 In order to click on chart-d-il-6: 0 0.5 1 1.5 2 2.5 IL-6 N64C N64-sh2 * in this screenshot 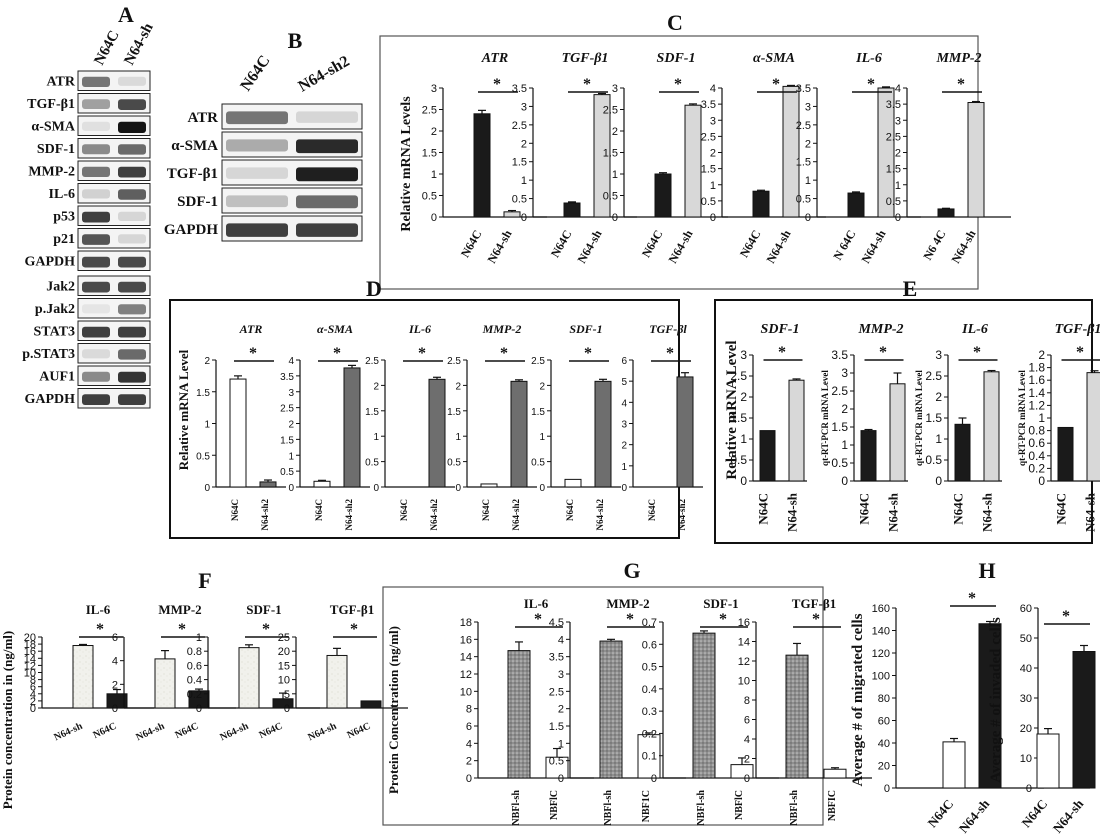, I will do `click(410, 426)`.